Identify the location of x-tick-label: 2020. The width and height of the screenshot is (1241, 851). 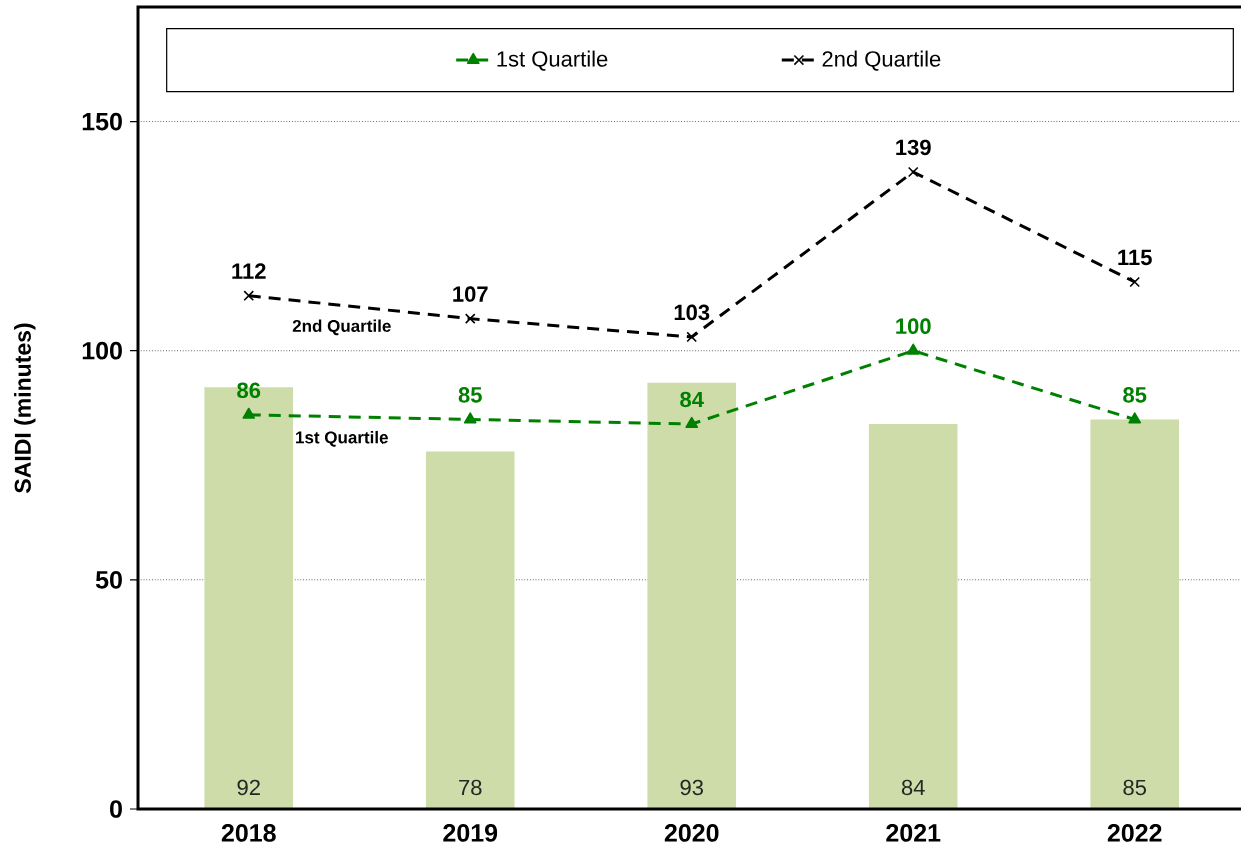
(691, 833).